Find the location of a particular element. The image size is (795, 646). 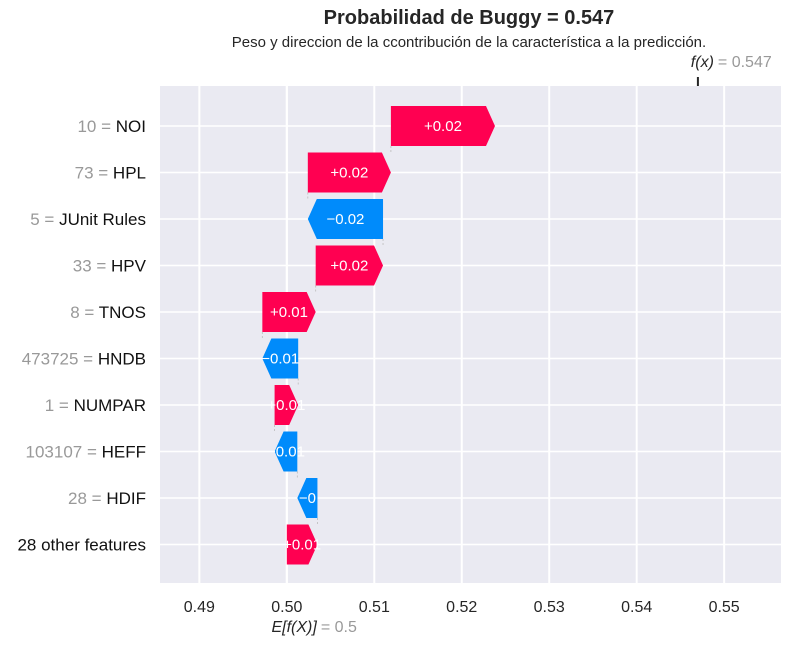

base-value-label: E[f(X)] is located at coordinates (294, 627).